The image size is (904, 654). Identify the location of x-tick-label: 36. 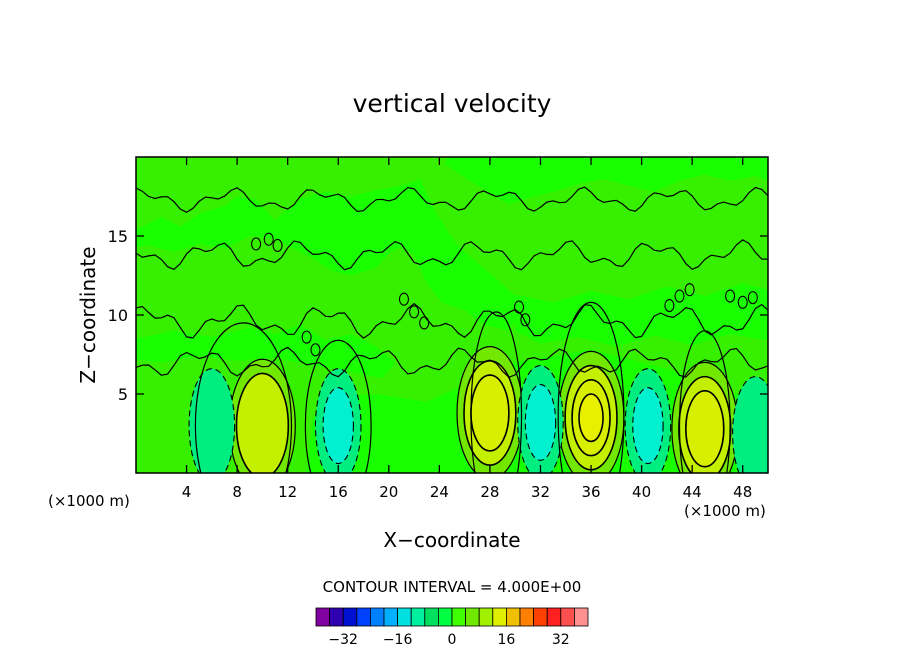
(590, 492).